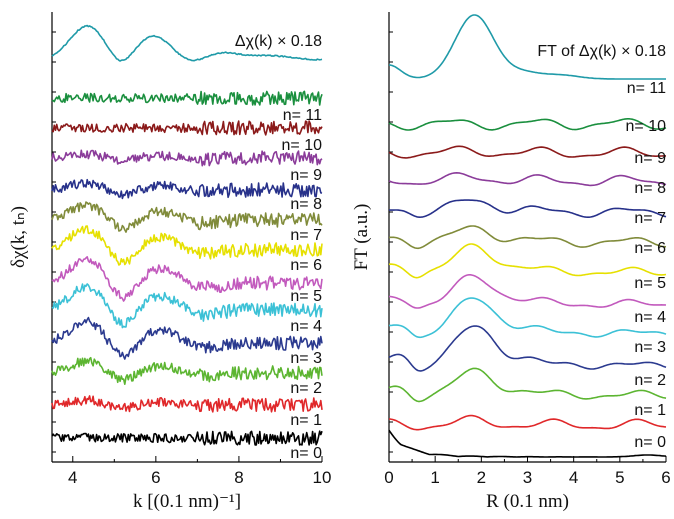  Describe the element at coordinates (306, 265) in the screenshot. I see `left-series-label: n= 6` at that location.